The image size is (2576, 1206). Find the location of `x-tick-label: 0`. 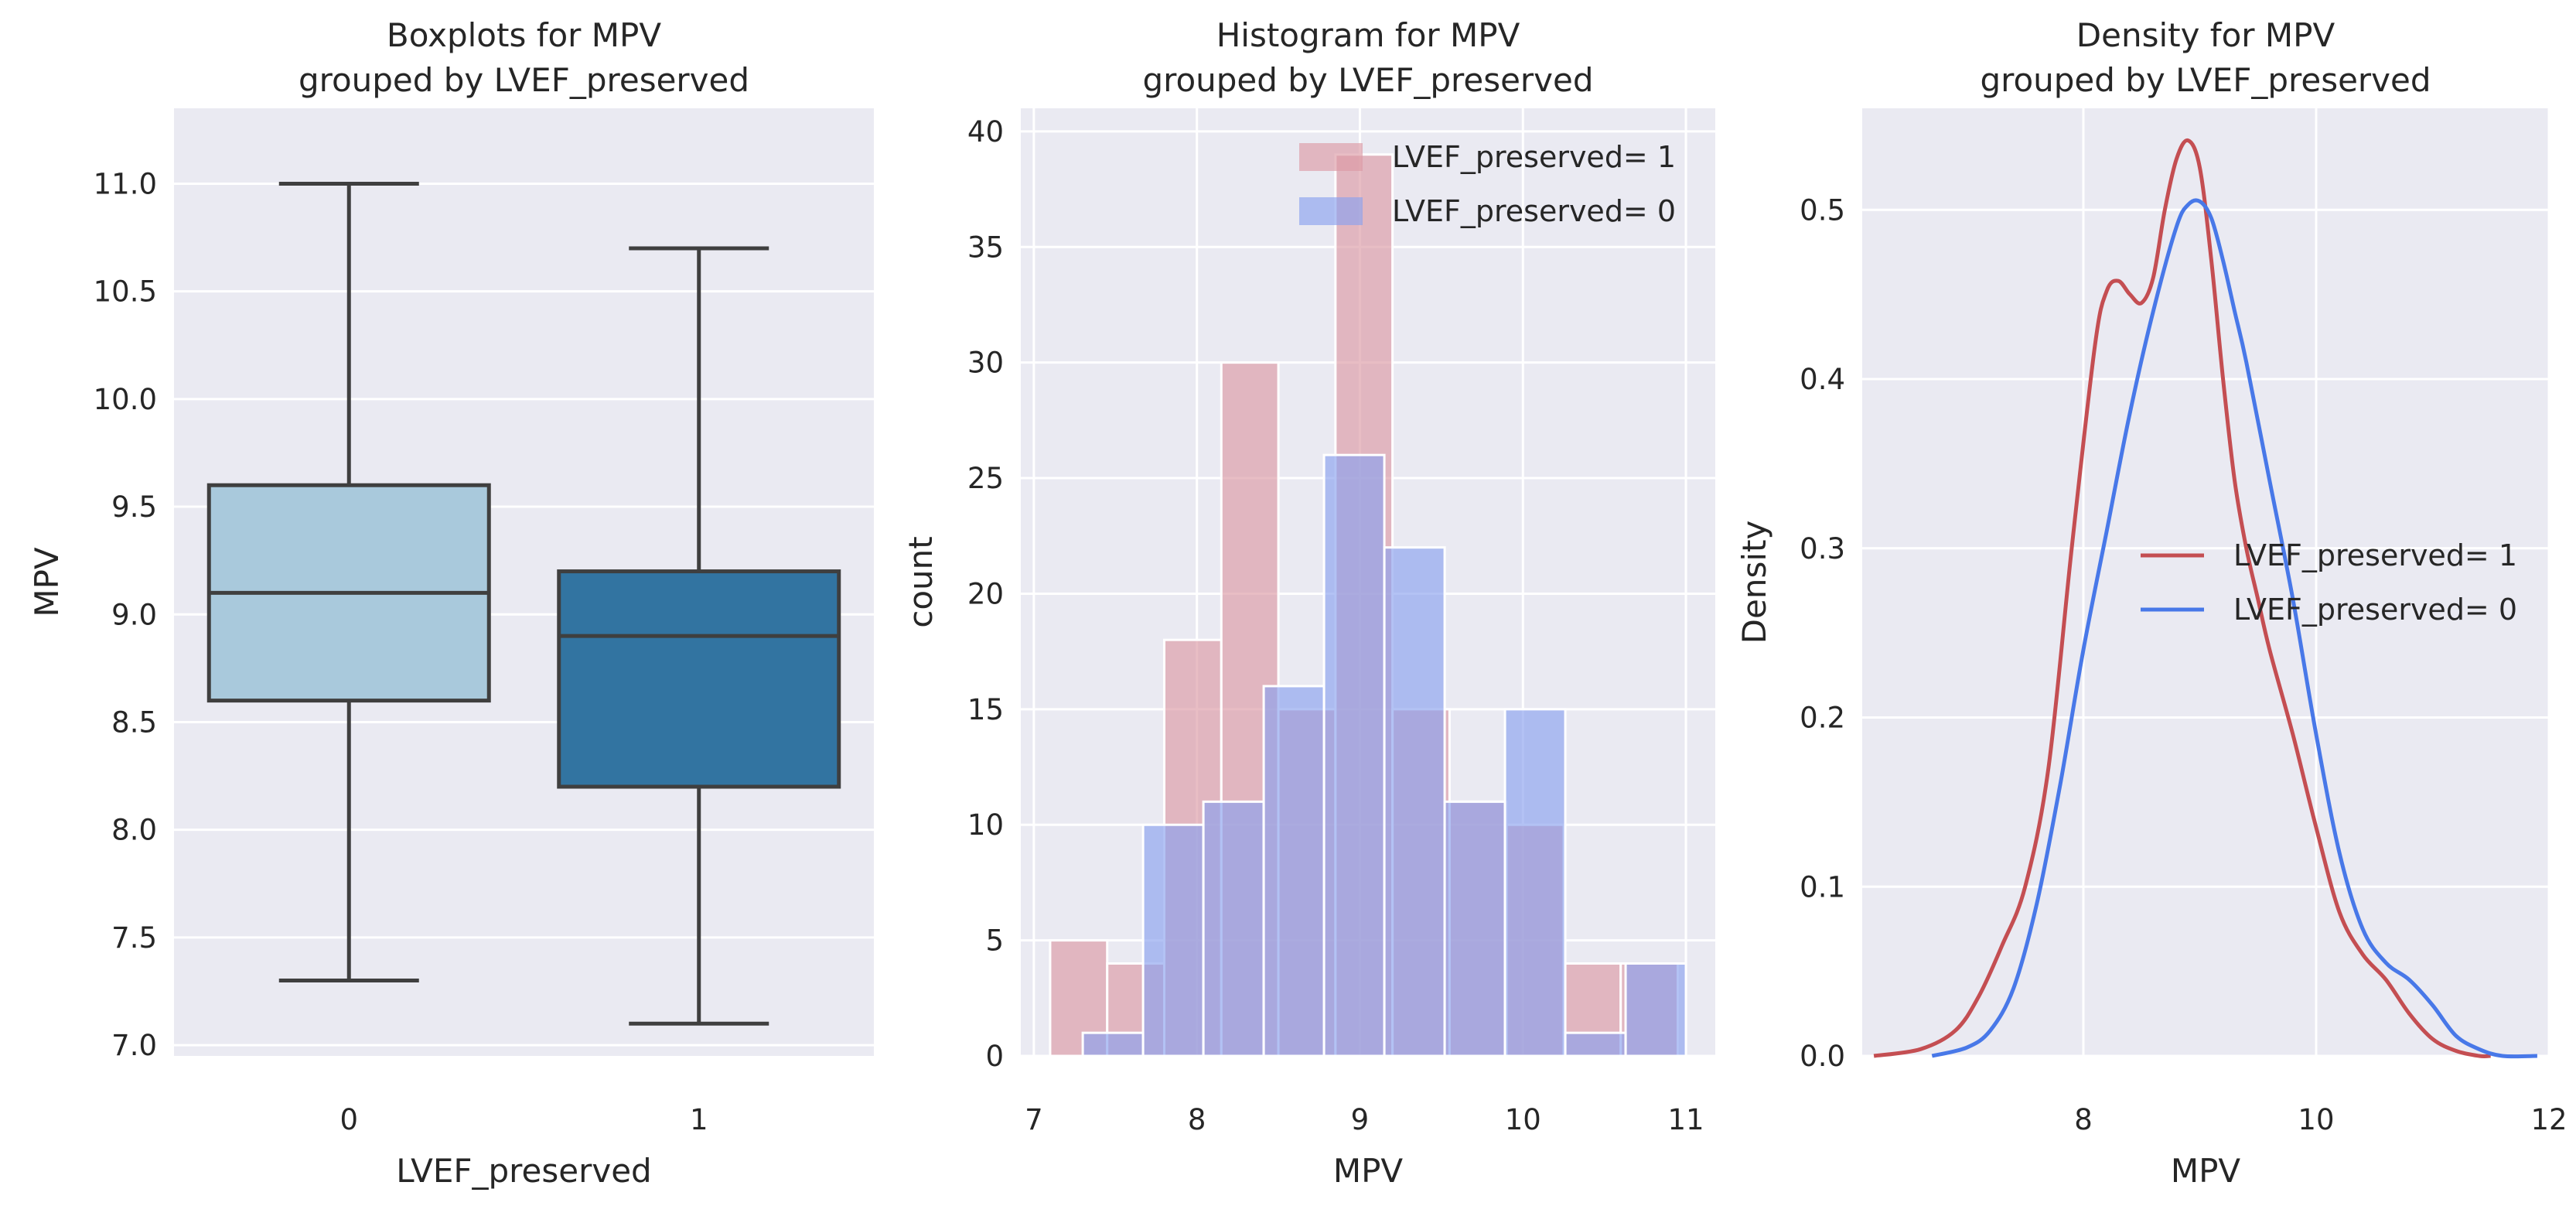

x-tick-label: 0 is located at coordinates (348, 1119).